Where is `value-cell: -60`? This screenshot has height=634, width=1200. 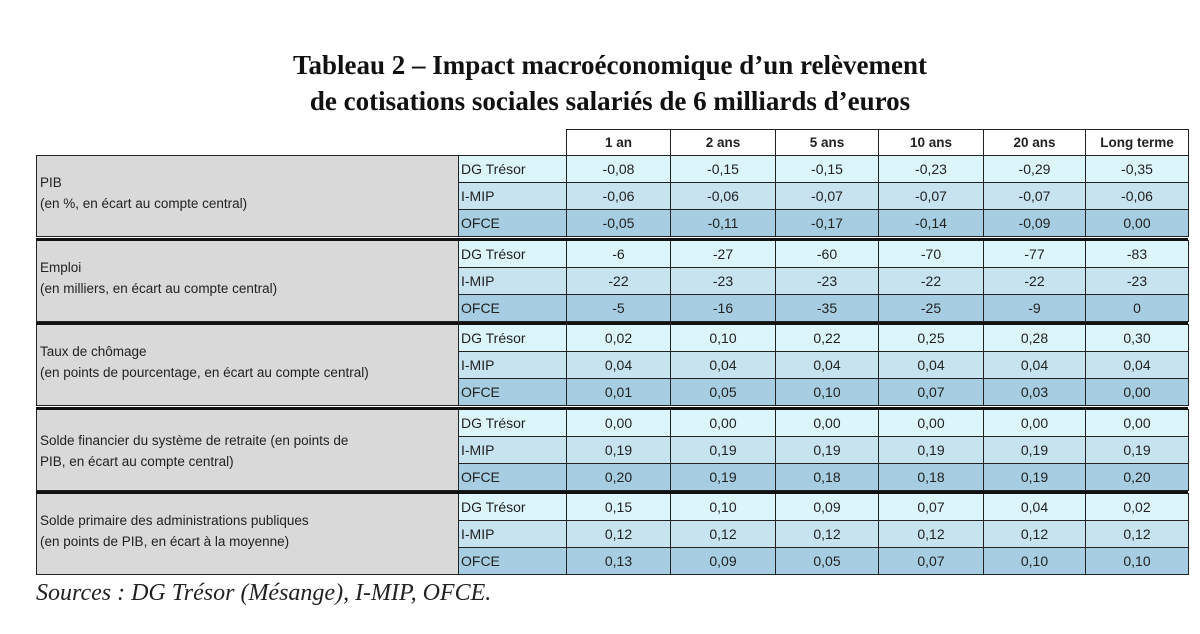
value-cell: -60 is located at coordinates (827, 254).